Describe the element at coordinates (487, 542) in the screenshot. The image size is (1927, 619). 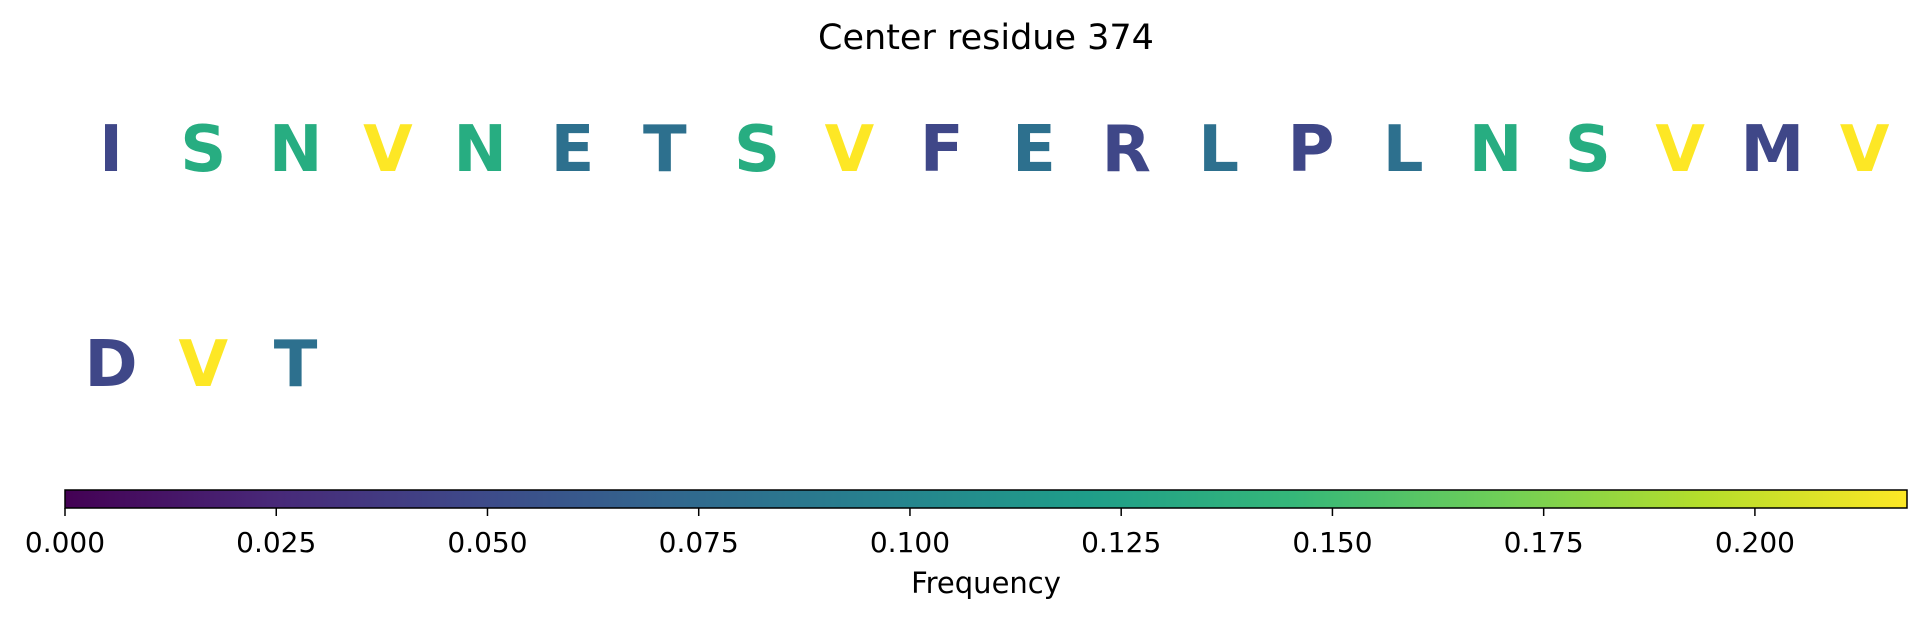
I see `colorbar-tick-label: 0.050` at that location.